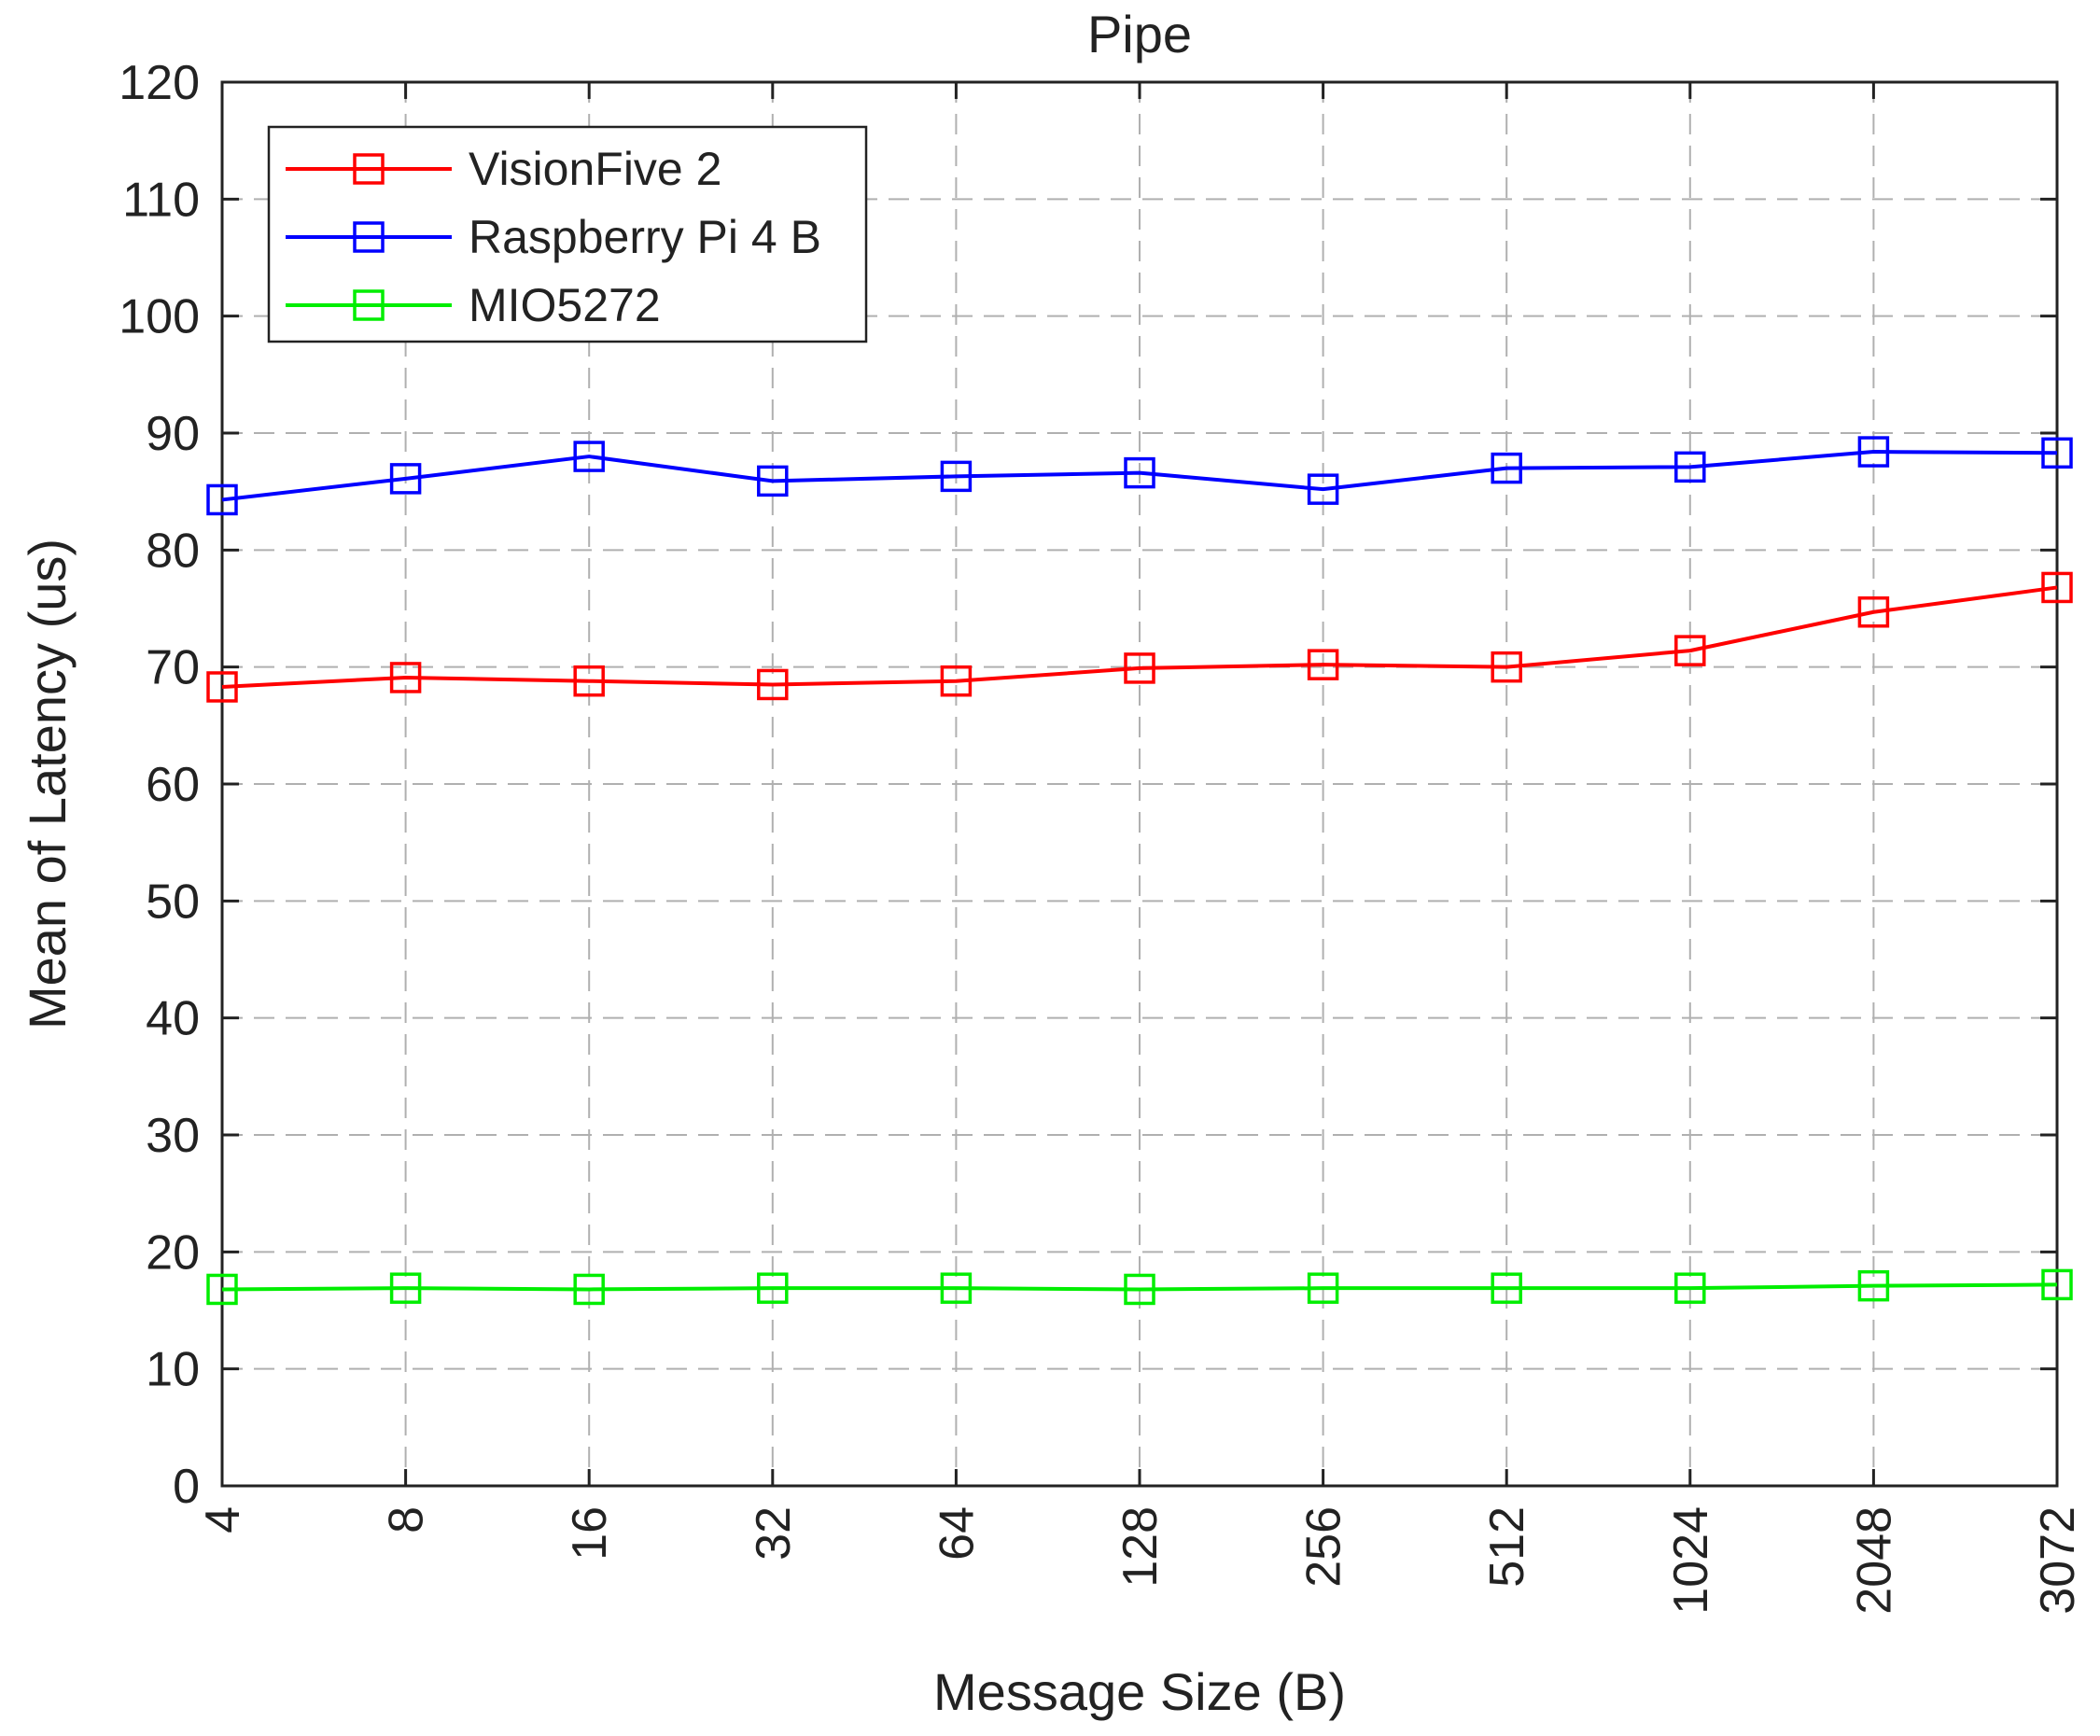 The width and height of the screenshot is (2100, 1736). I want to click on y-tick-label: 20, so click(173, 1252).